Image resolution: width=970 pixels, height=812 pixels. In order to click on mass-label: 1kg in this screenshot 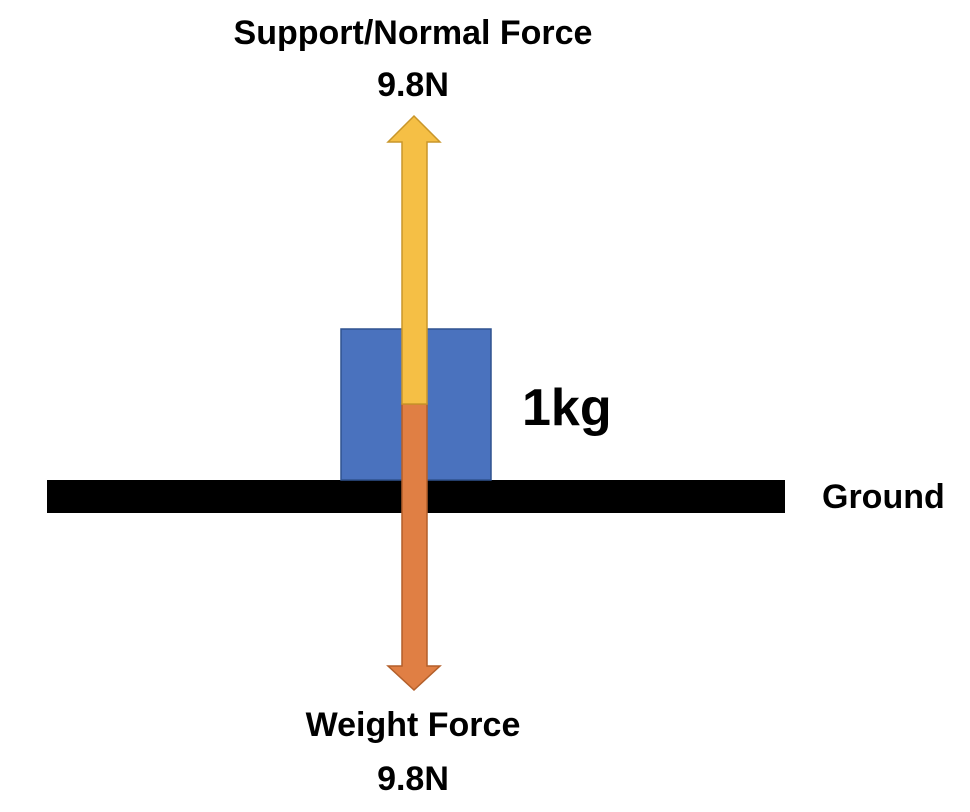, I will do `click(567, 408)`.